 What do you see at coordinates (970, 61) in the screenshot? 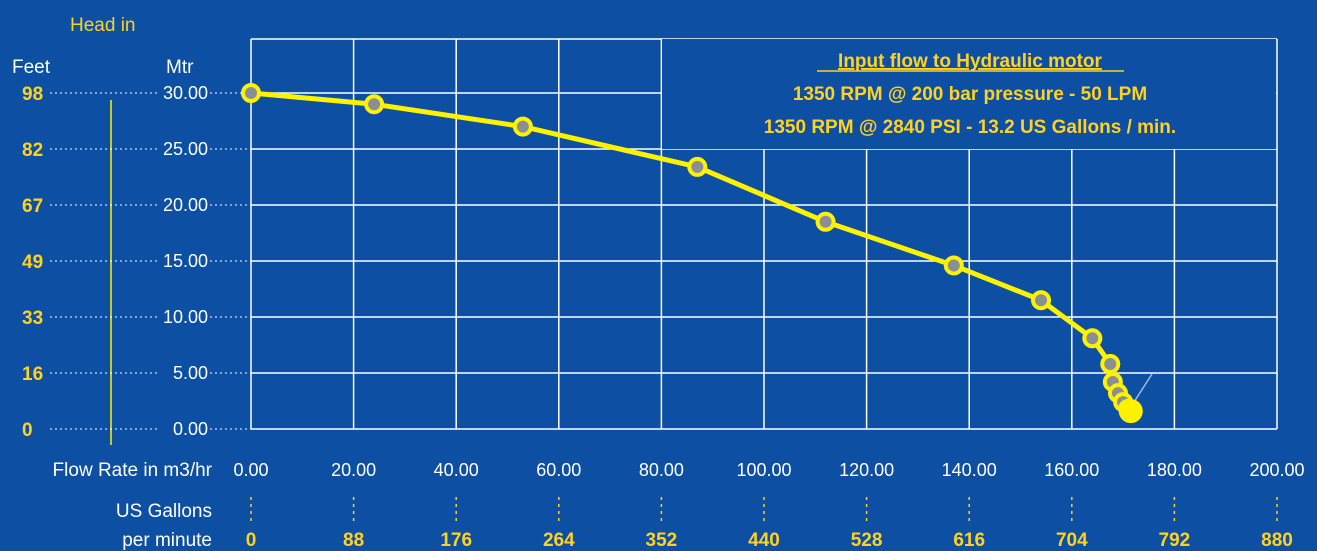
I see `annotation-title: Input flow to Hydraulic motor` at bounding box center [970, 61].